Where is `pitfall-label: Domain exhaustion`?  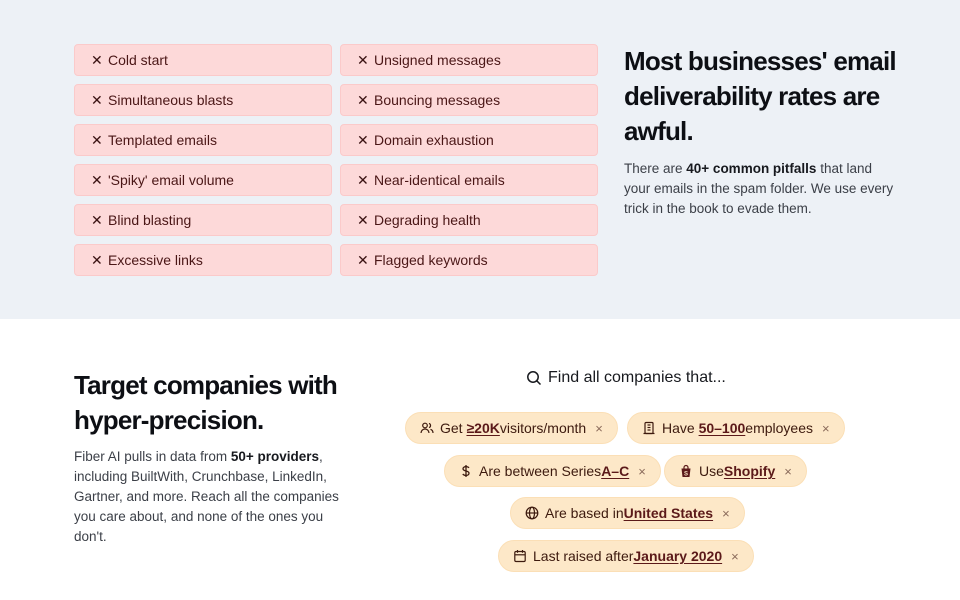
pitfall-label: Domain exhaustion is located at coordinates (434, 140).